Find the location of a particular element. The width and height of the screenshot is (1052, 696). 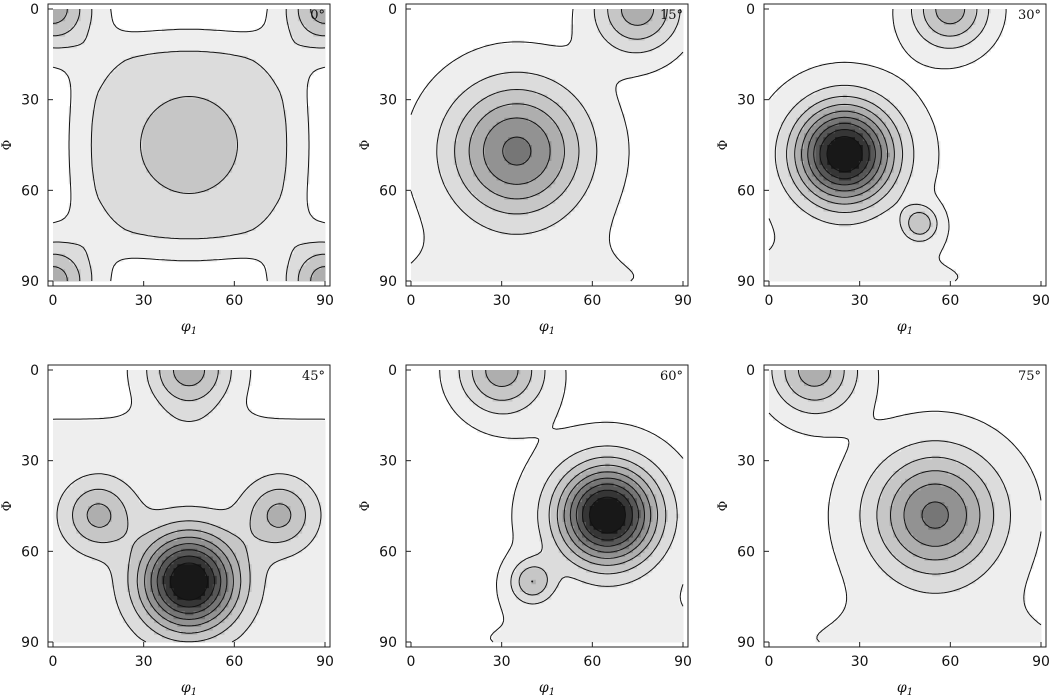

panel-label: 60° is located at coordinates (671, 376).